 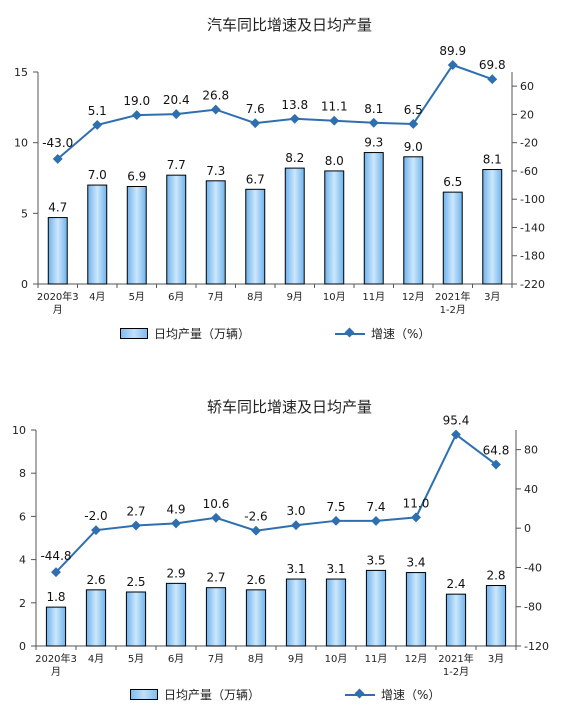 I want to click on bar-value-label: 3.4, so click(x=415, y=563).